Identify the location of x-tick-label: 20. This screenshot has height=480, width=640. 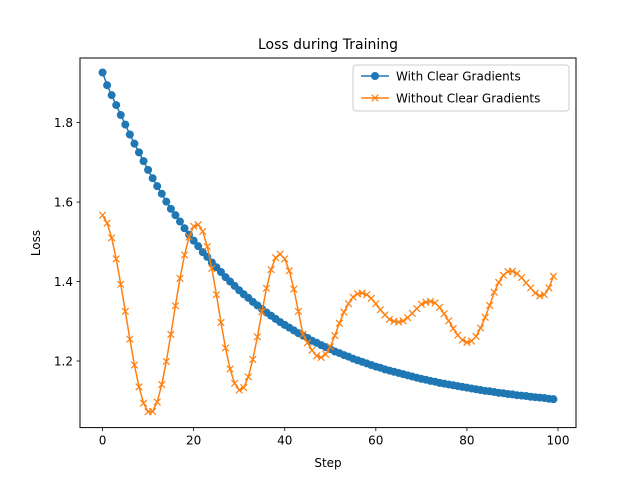
(193, 441).